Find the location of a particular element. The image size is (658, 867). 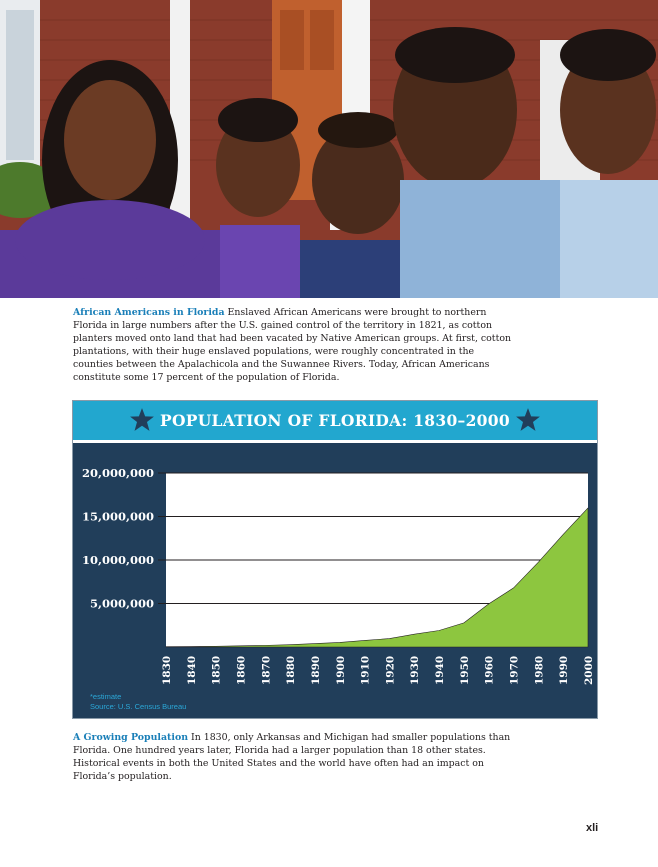

chart-notes: *estimate Source: U.S. Census Bureau is located at coordinates (138, 702).